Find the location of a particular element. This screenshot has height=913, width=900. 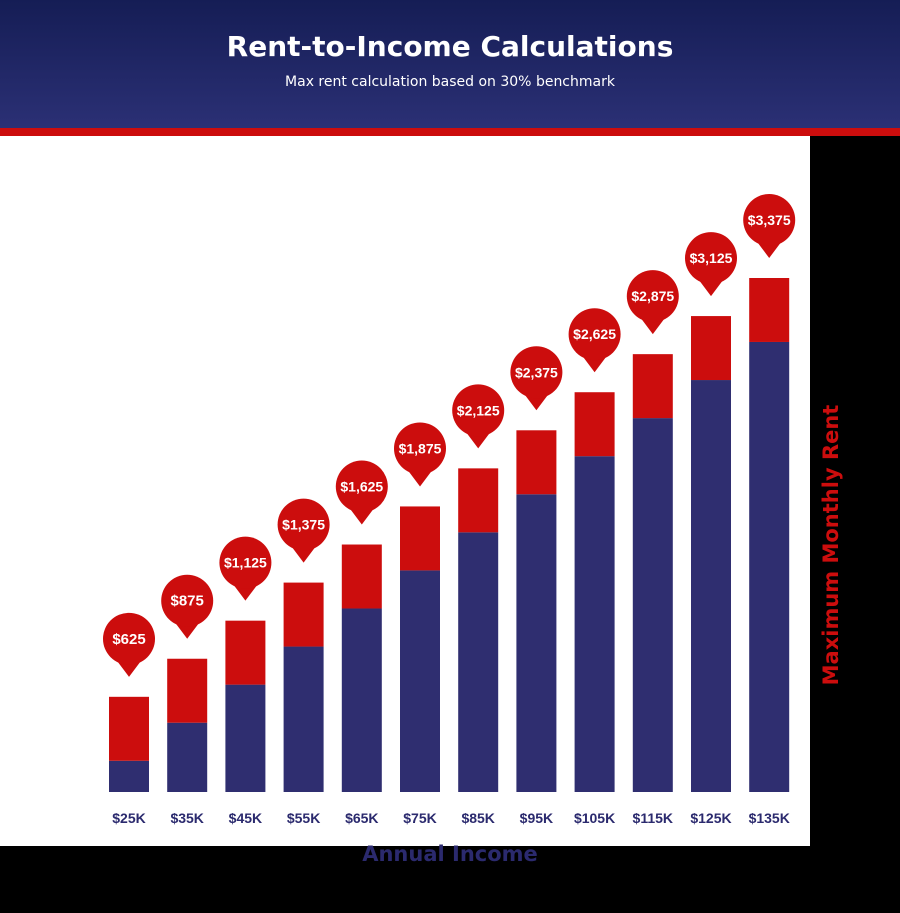

data-label: $2,875 is located at coordinates (652, 296).